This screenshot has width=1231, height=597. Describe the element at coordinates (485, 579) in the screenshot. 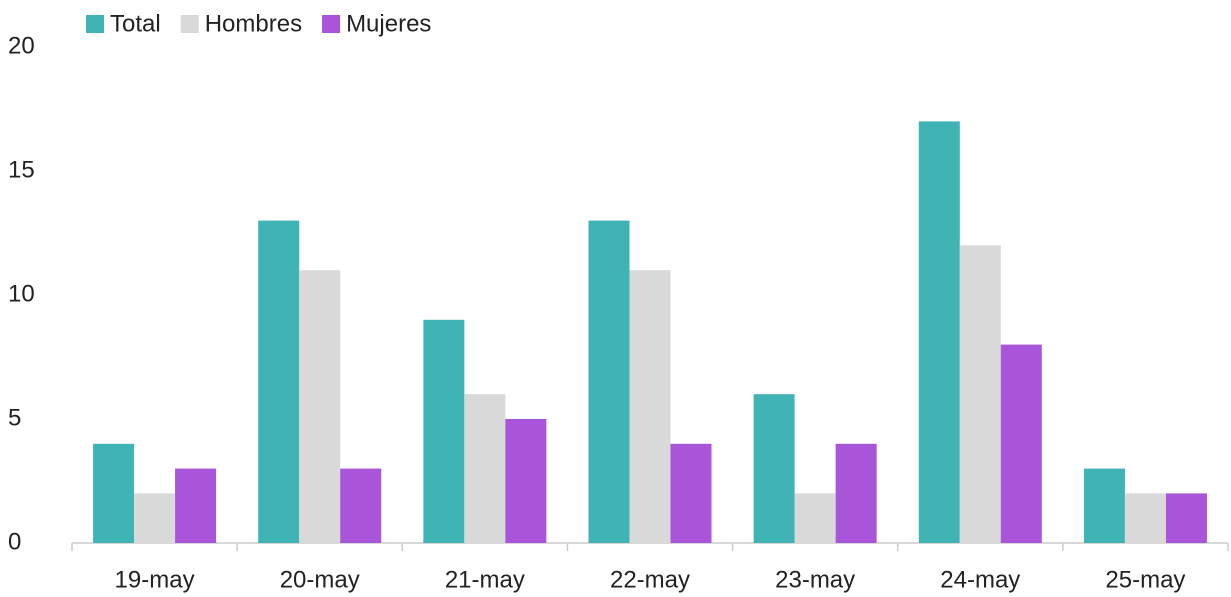

I see `x-tick-label: 21-may` at that location.